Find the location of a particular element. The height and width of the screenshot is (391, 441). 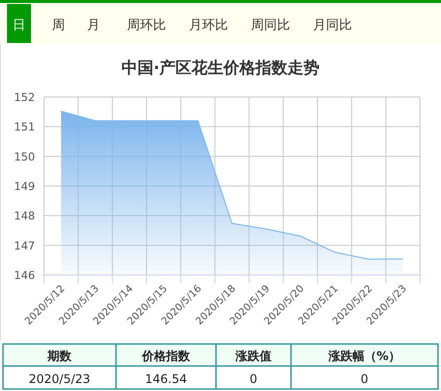

y-tick-label: 148 is located at coordinates (24, 216).